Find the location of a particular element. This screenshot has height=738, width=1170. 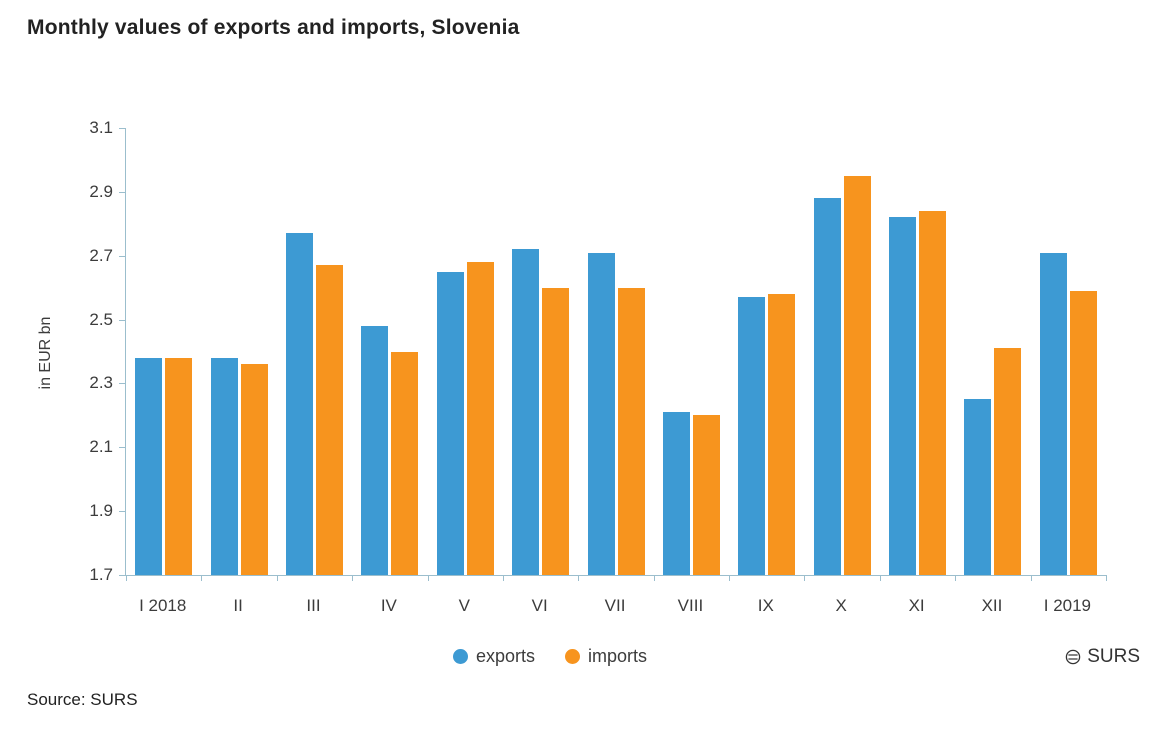

y-tick-label: 2.1 is located at coordinates (101, 447).